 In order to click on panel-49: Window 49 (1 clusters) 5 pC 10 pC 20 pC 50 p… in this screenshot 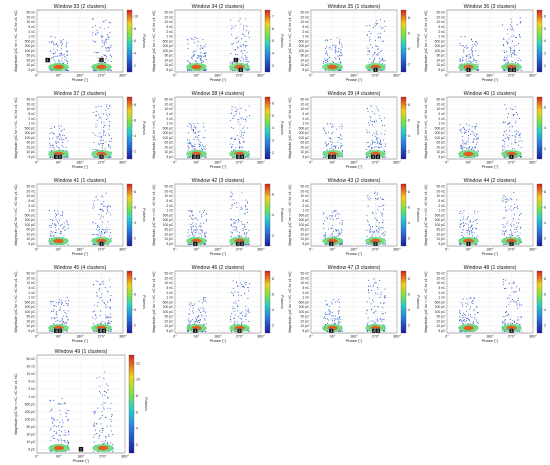, I will do `click(81, 406)`.